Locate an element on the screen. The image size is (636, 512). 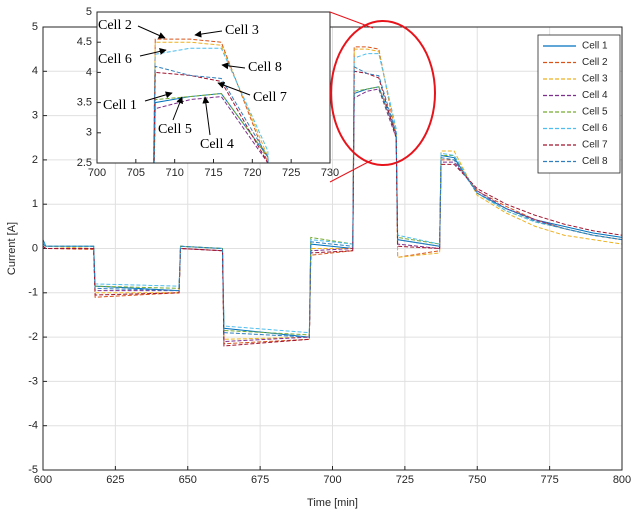
x-axis-label: Time [min] is located at coordinates (332, 503).